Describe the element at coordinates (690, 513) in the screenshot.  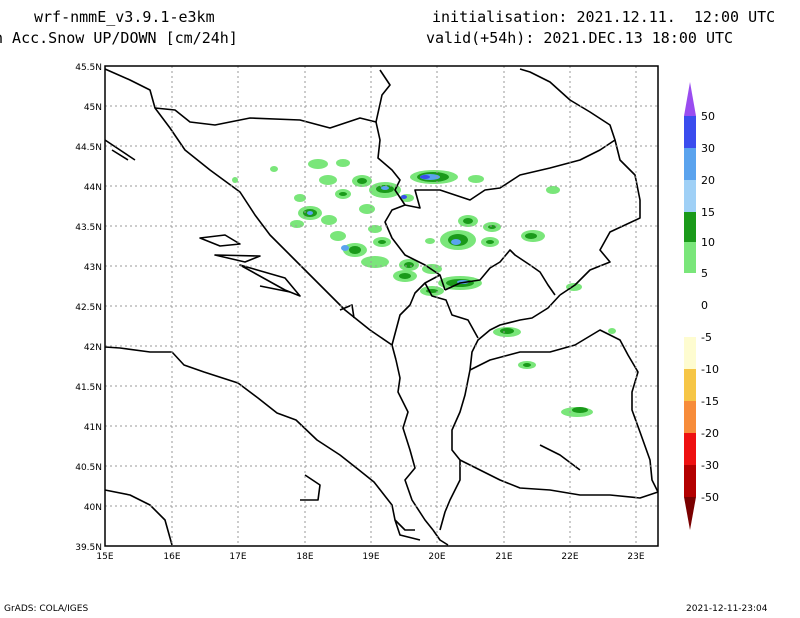
I see `colorbar-bottom-arrow` at that location.